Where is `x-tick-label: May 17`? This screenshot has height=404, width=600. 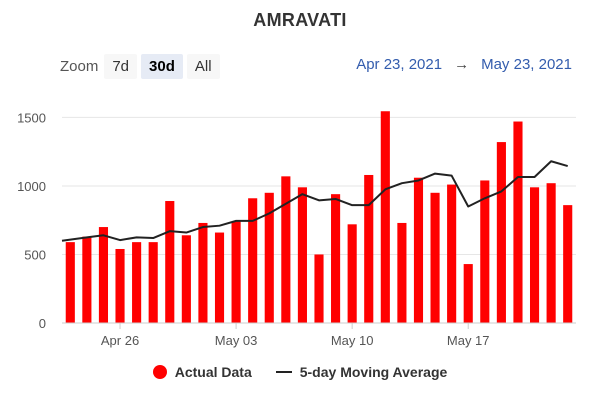 x-tick-label: May 17 is located at coordinates (468, 340).